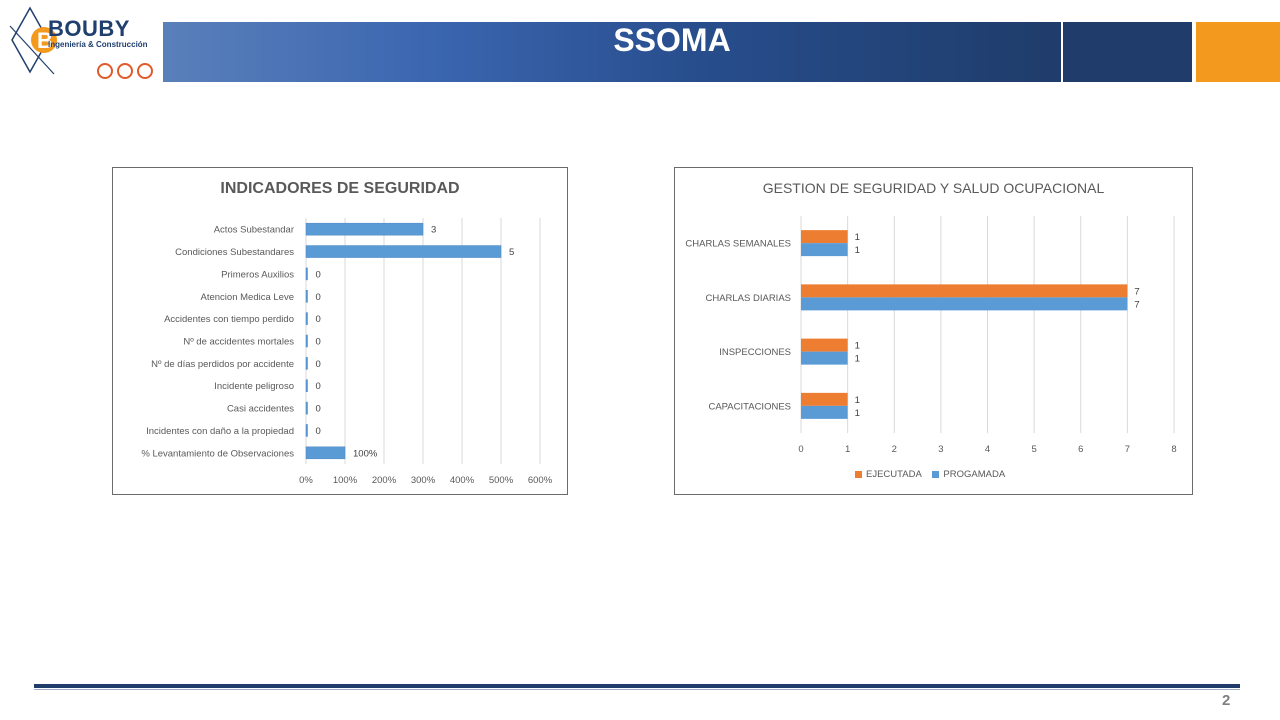 This screenshot has width=1280, height=720. I want to click on data-label: 100%, so click(365, 453).